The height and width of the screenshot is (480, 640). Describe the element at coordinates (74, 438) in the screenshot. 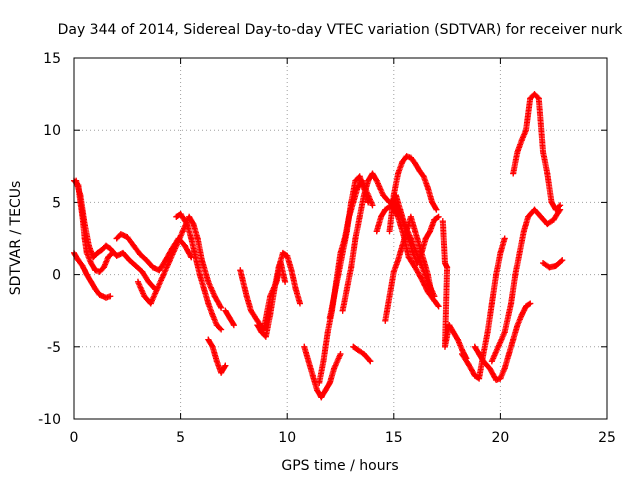

I see `x-tick-label: 0` at that location.